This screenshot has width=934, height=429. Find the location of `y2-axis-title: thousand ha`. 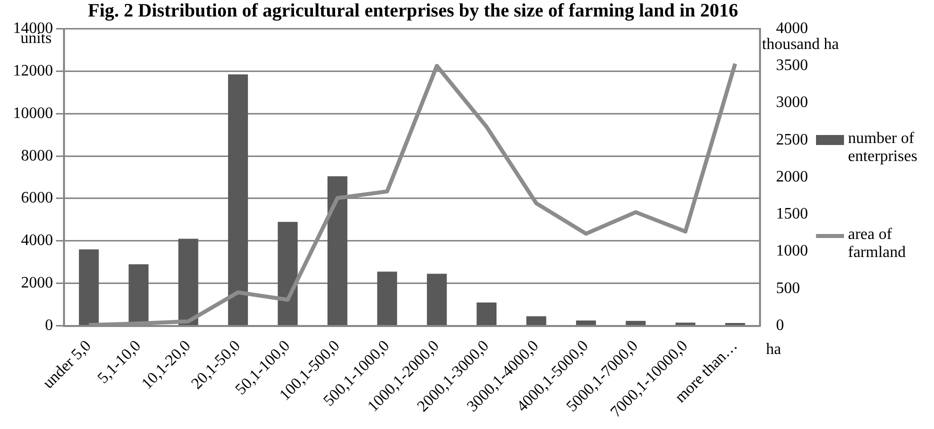

y2-axis-title: thousand ha is located at coordinates (800, 44).